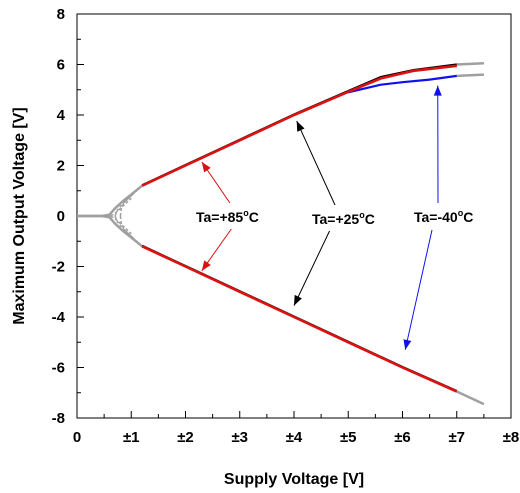  Describe the element at coordinates (239, 437) in the screenshot. I see `x-tick-label: ±3` at that location.